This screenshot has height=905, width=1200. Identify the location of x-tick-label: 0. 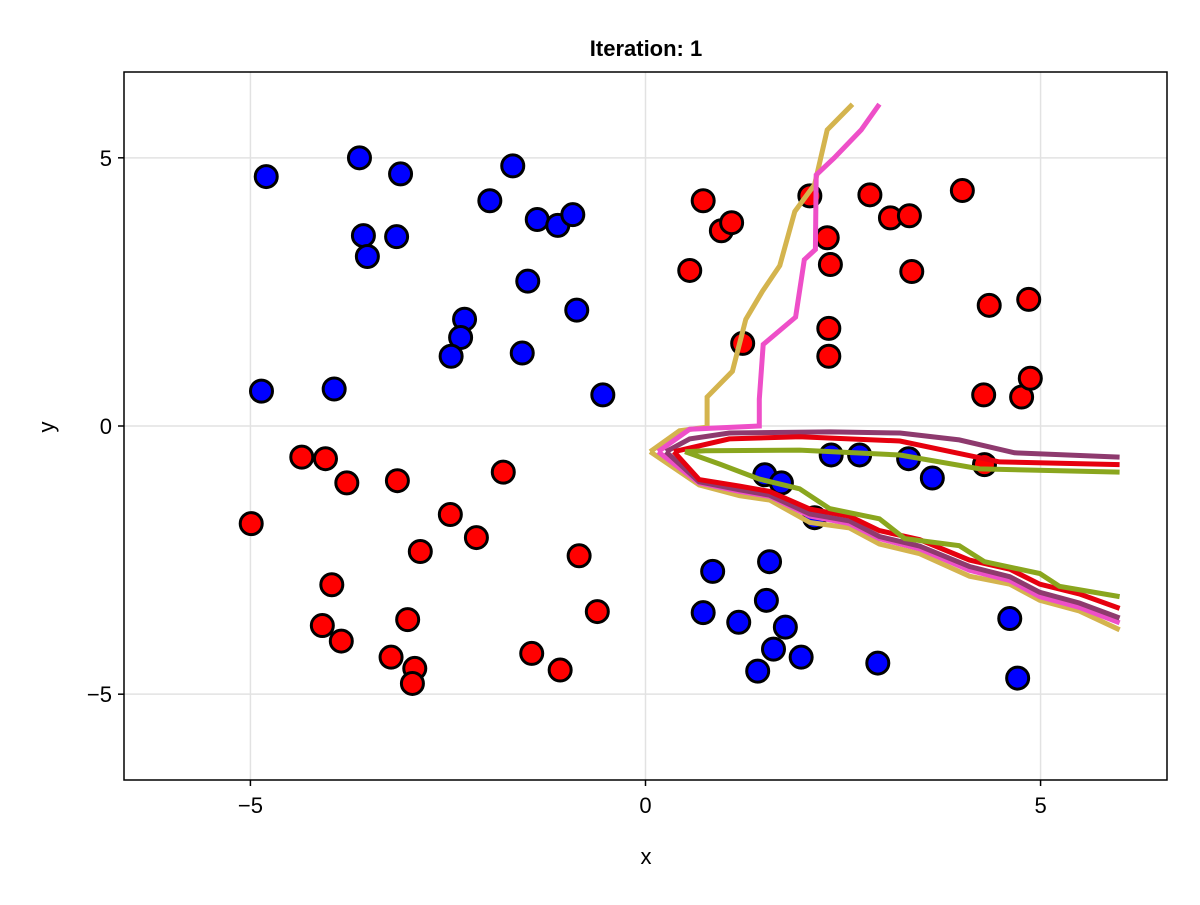
(645, 805).